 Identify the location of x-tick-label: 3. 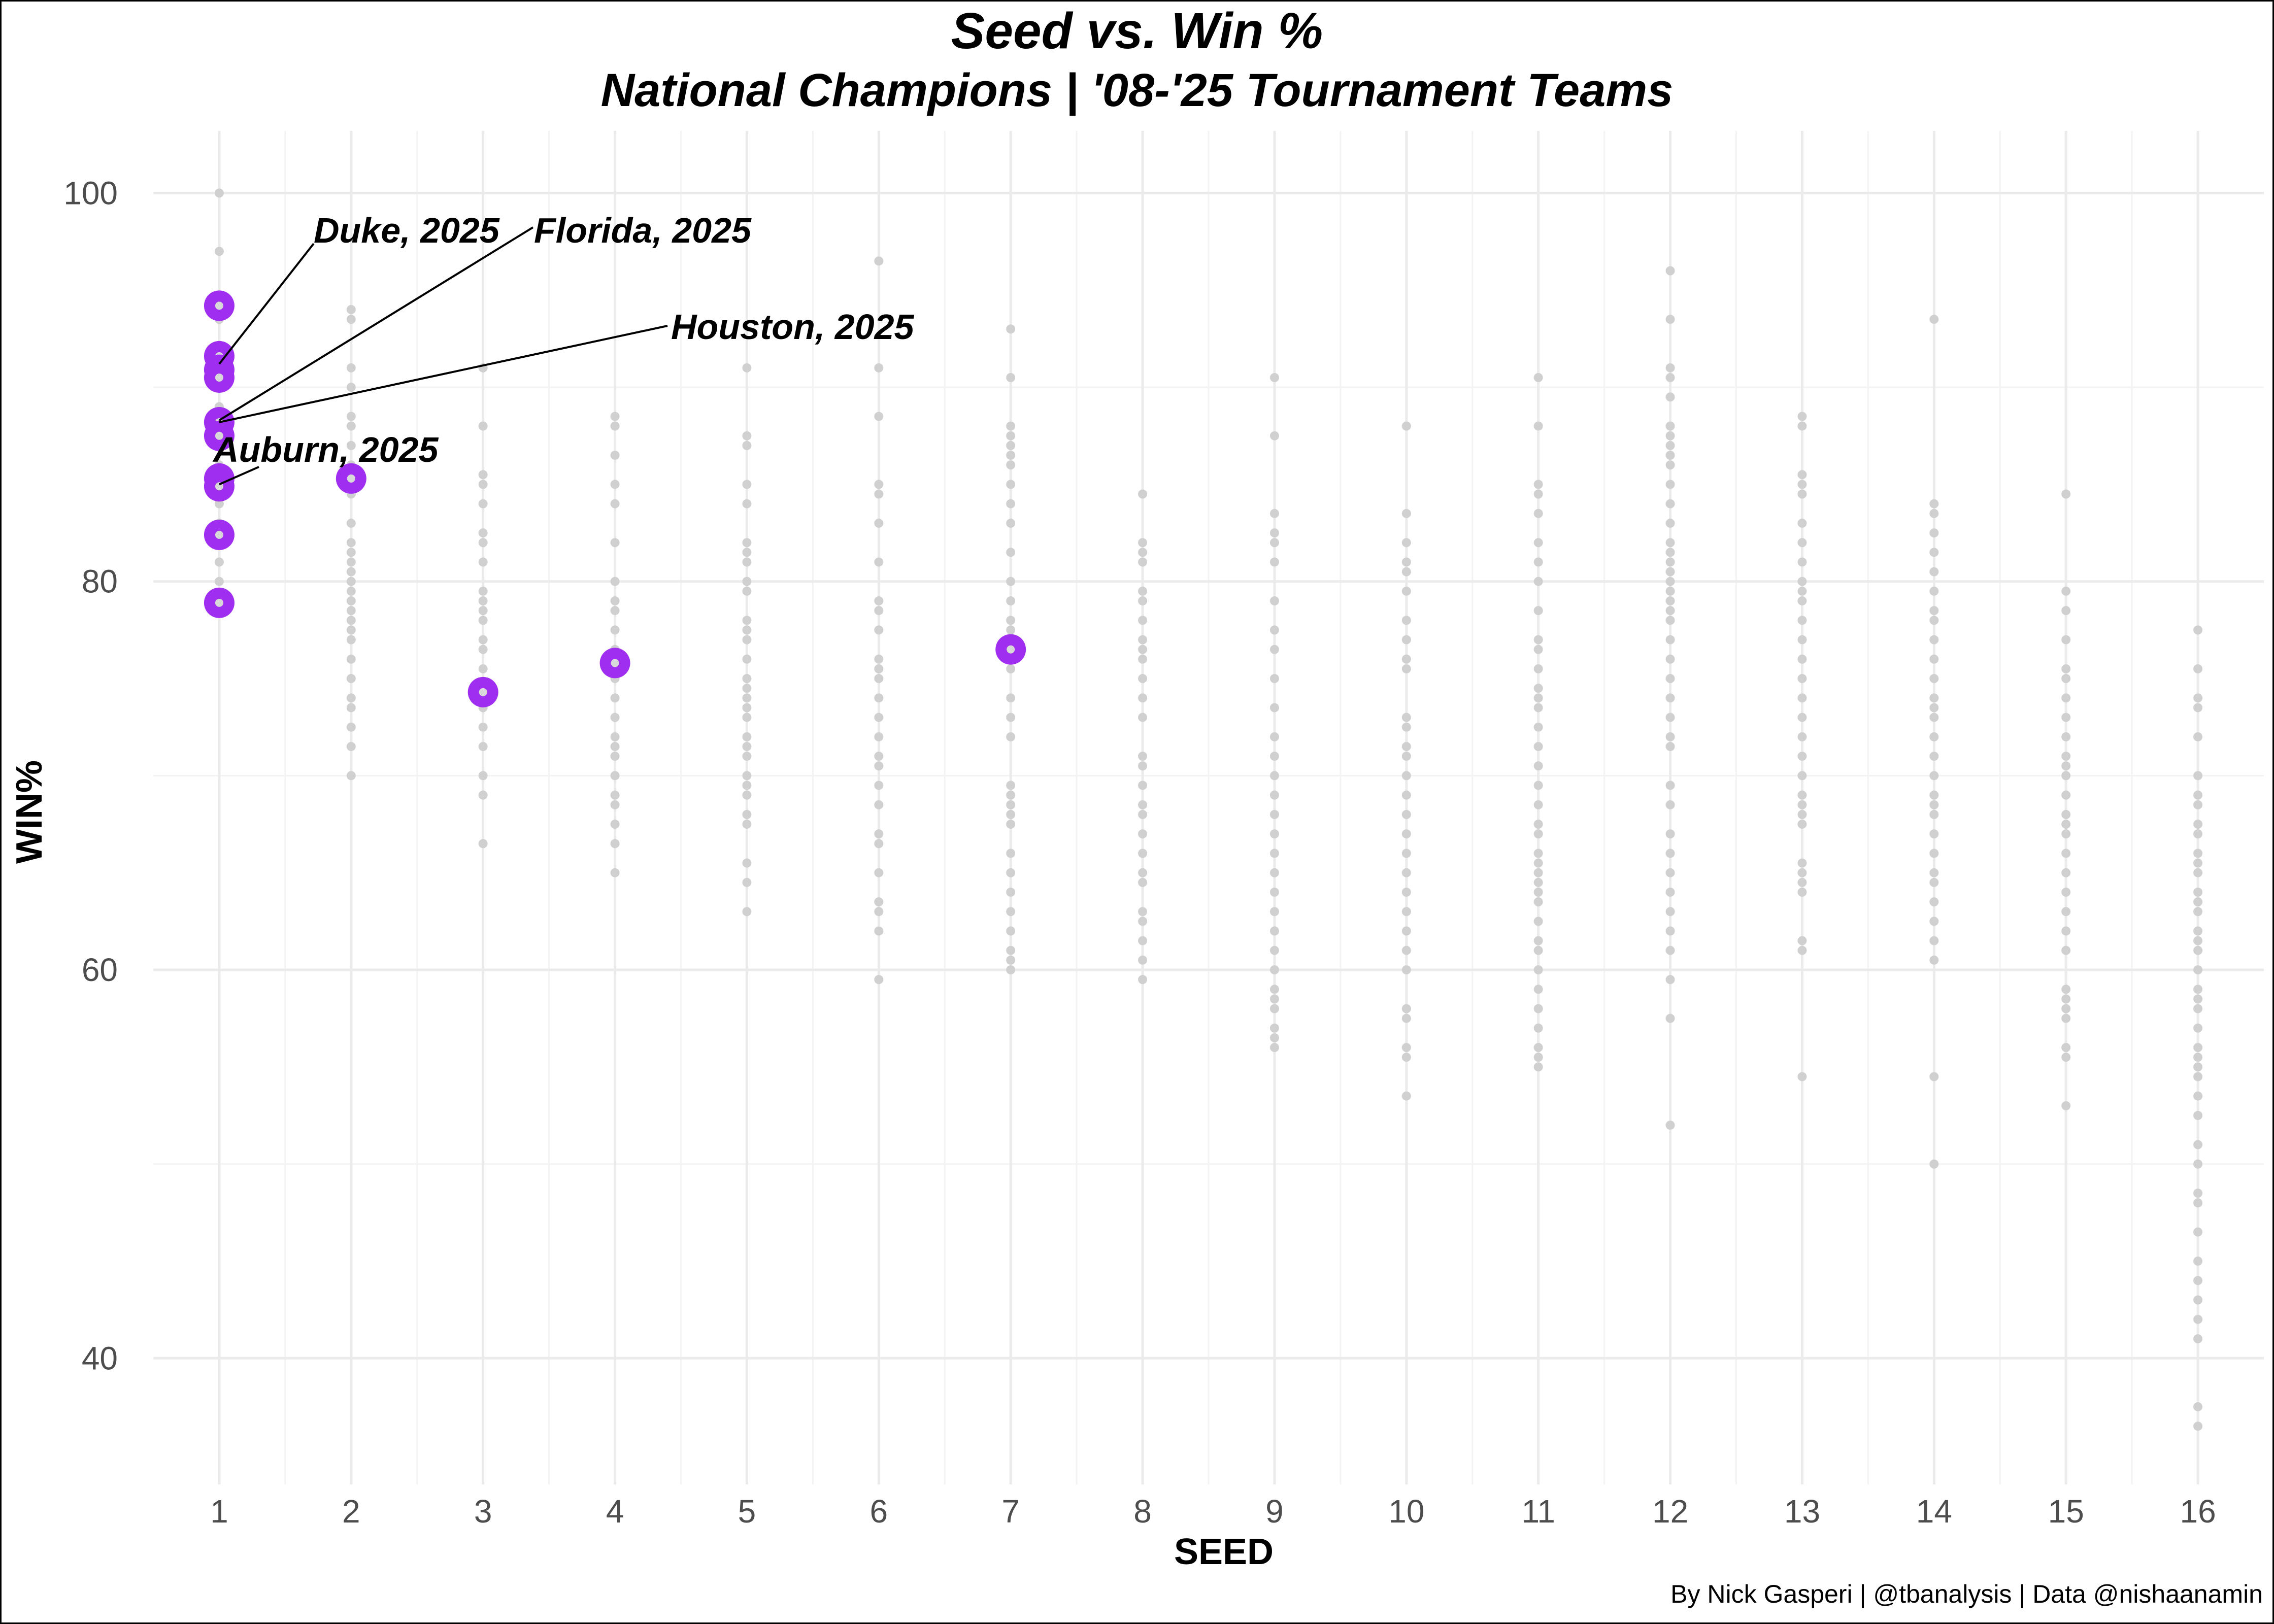
(483, 1511).